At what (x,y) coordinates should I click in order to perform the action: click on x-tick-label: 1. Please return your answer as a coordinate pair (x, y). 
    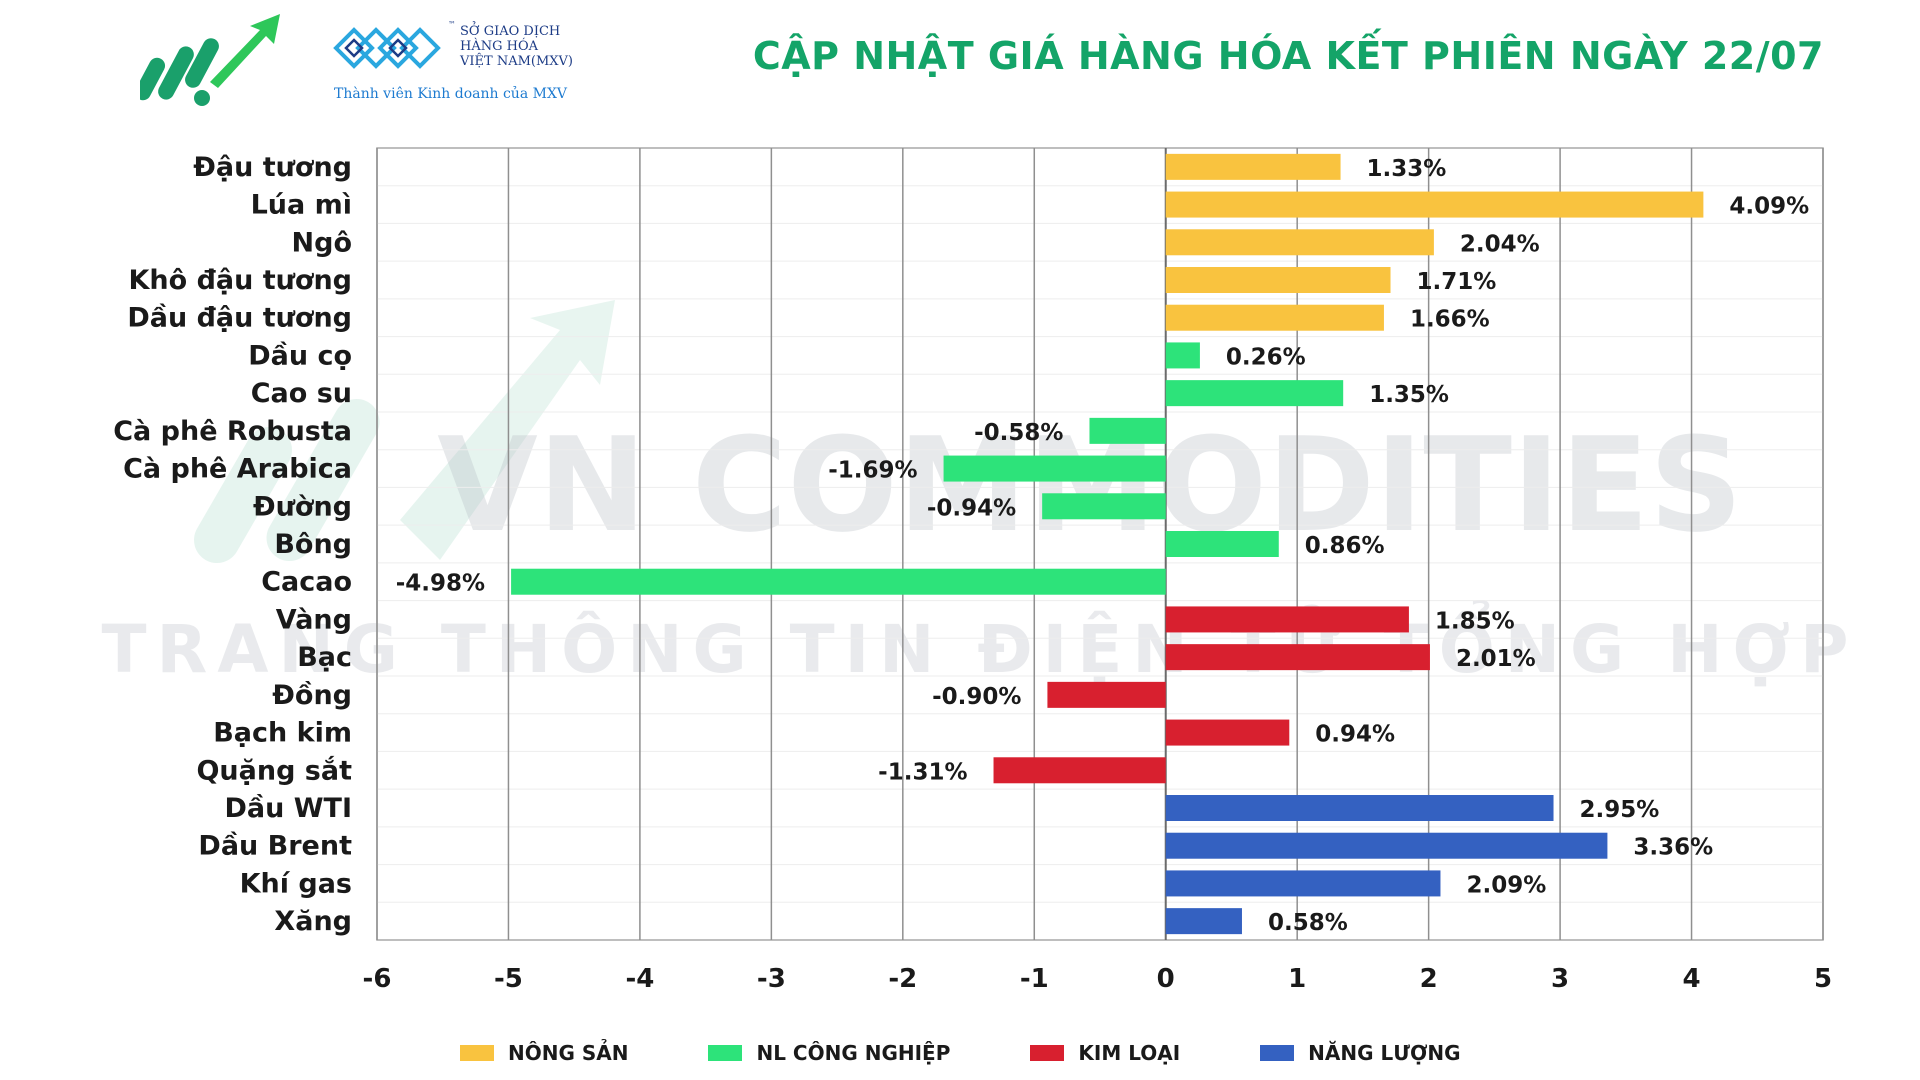
    Looking at the image, I should click on (1297, 979).